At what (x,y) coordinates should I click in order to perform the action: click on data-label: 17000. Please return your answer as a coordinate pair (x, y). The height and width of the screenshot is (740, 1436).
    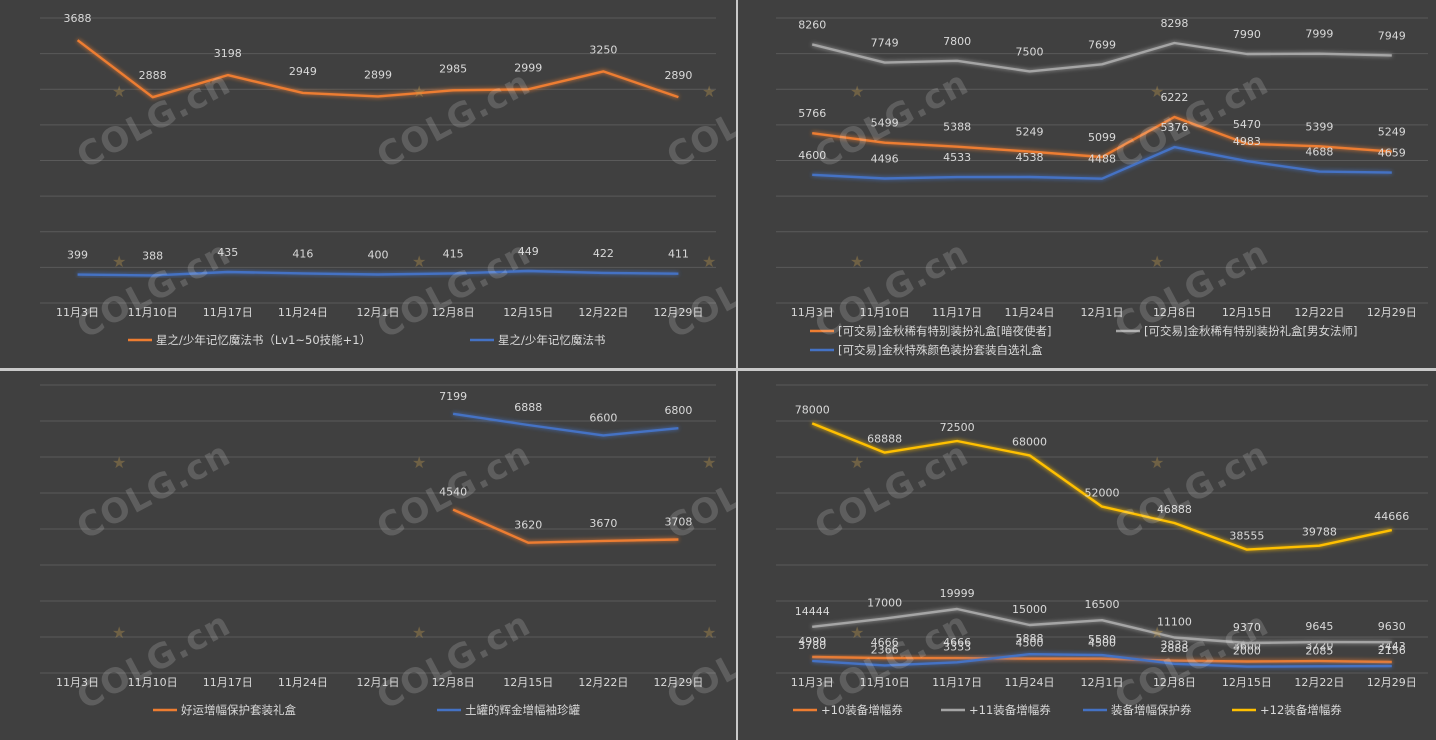
    Looking at the image, I should click on (884, 603).